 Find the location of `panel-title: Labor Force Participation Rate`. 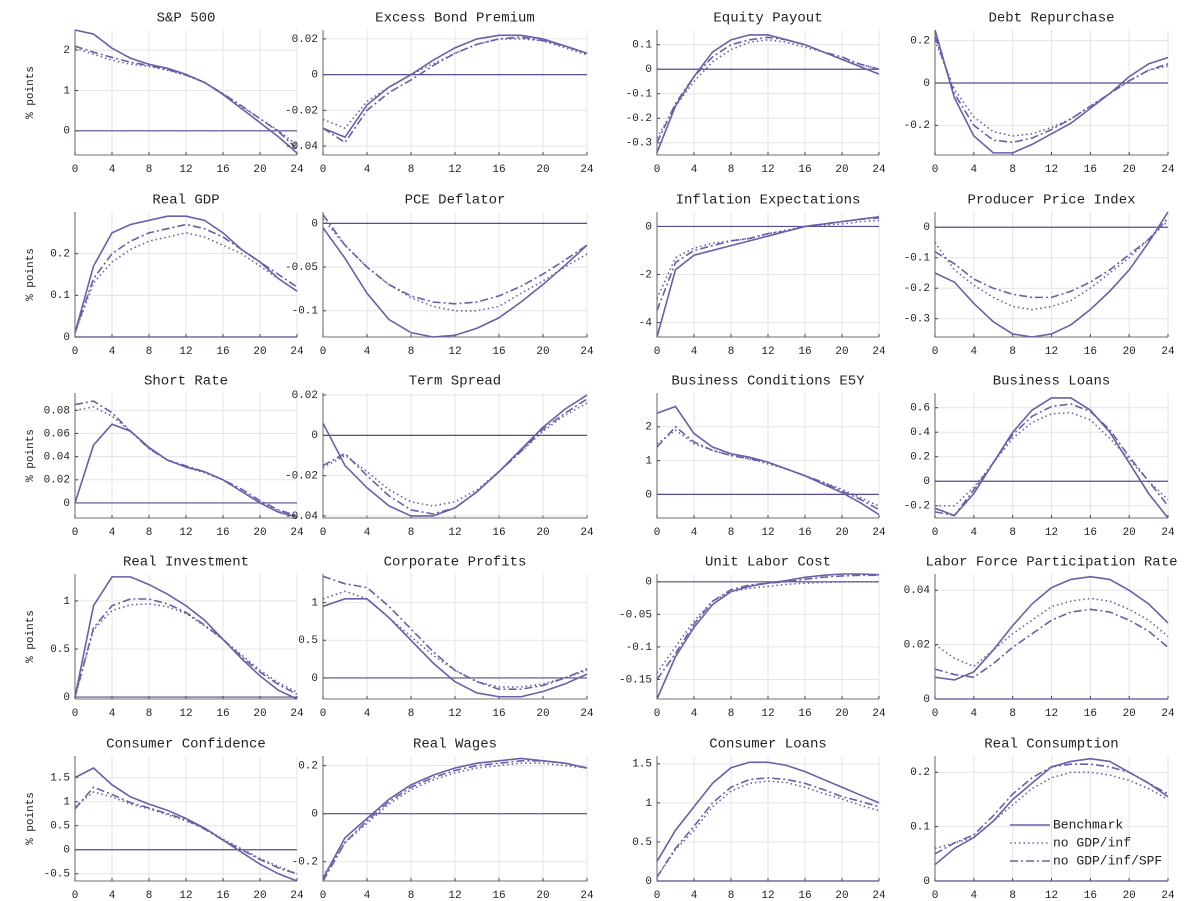

panel-title: Labor Force Participation Rate is located at coordinates (1051, 563).